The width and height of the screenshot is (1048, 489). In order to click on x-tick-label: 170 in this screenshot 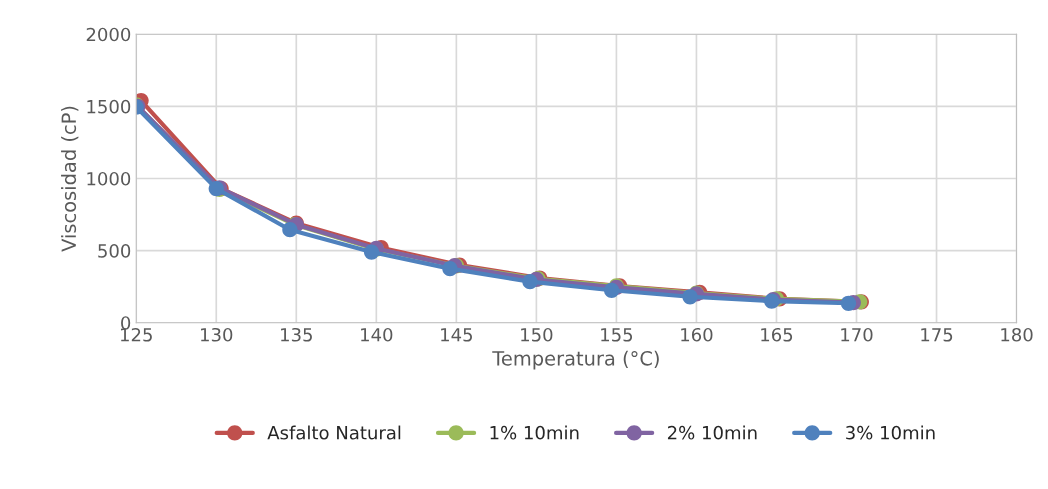, I will do `click(857, 334)`.